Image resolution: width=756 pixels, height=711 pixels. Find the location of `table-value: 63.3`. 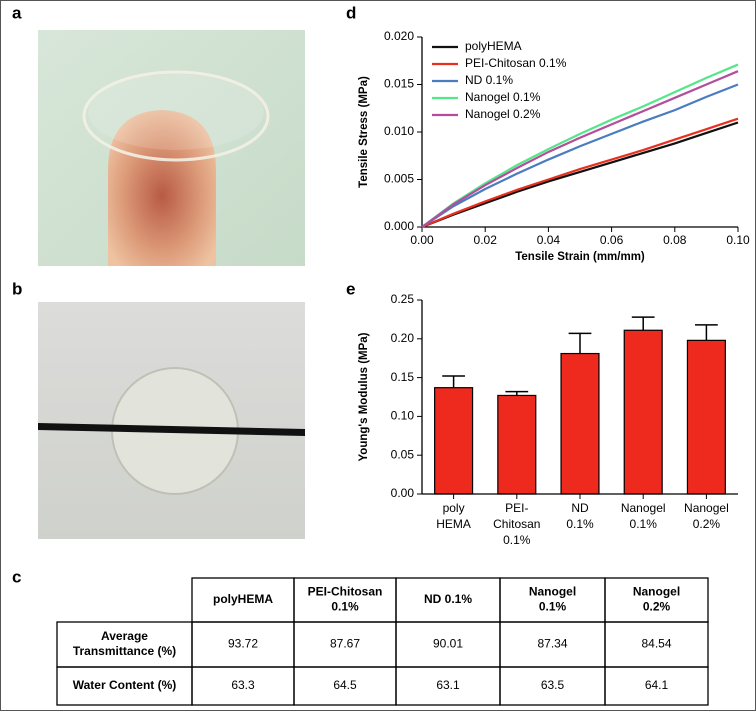

table-value: 63.3 is located at coordinates (243, 685).